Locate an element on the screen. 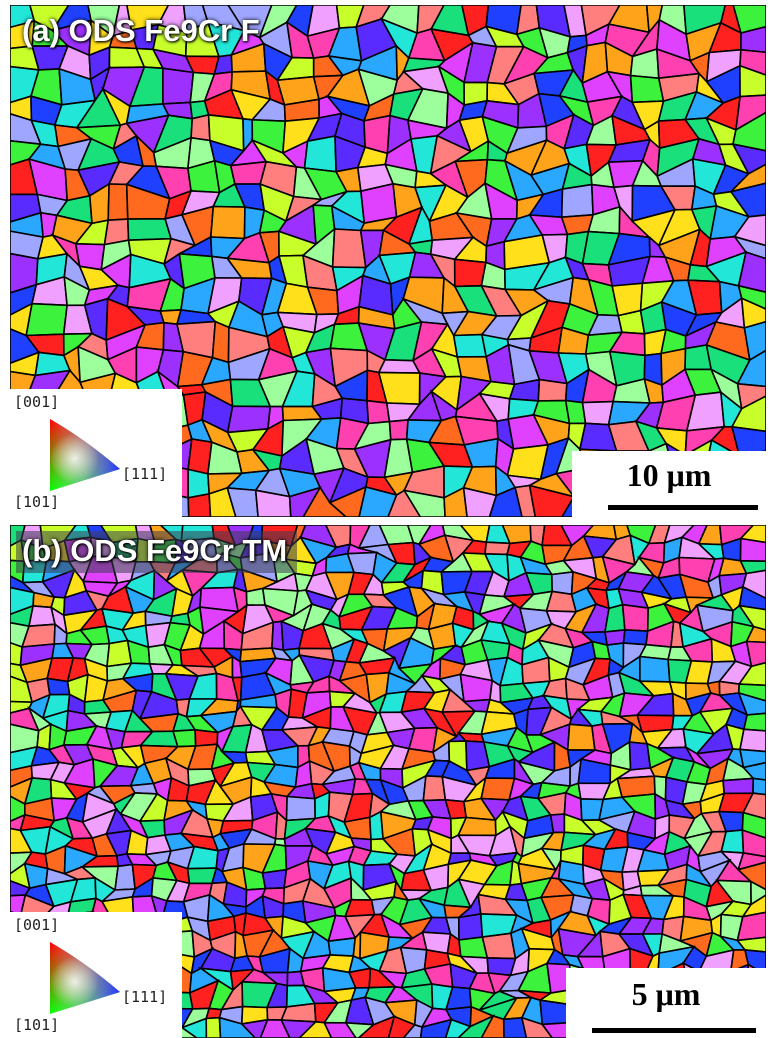 The image size is (768, 1038). scale-bar-a: 10 μm is located at coordinates (669, 484).